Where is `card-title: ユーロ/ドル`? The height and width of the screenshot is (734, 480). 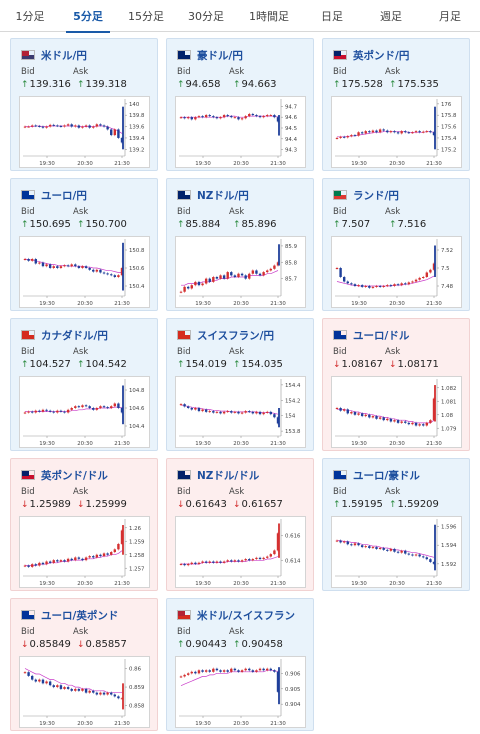 card-title: ユーロ/ドル is located at coordinates (371, 335).